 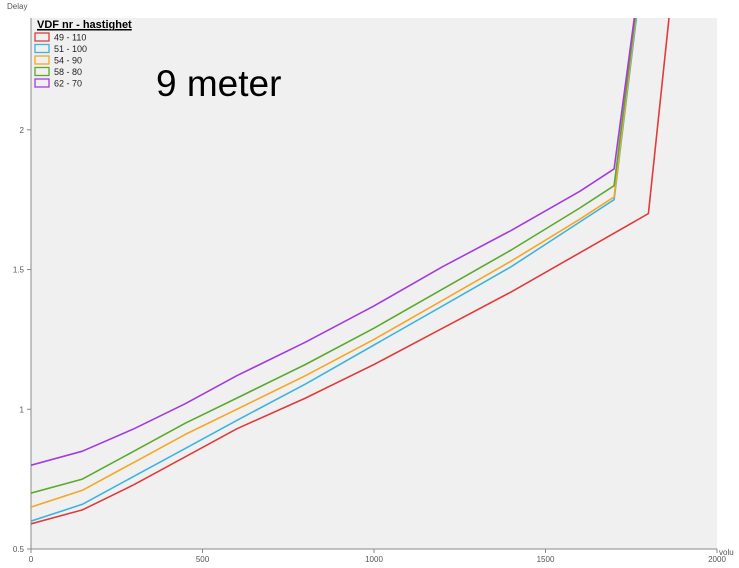 I want to click on x-axis-title: volu, so click(x=726, y=552).